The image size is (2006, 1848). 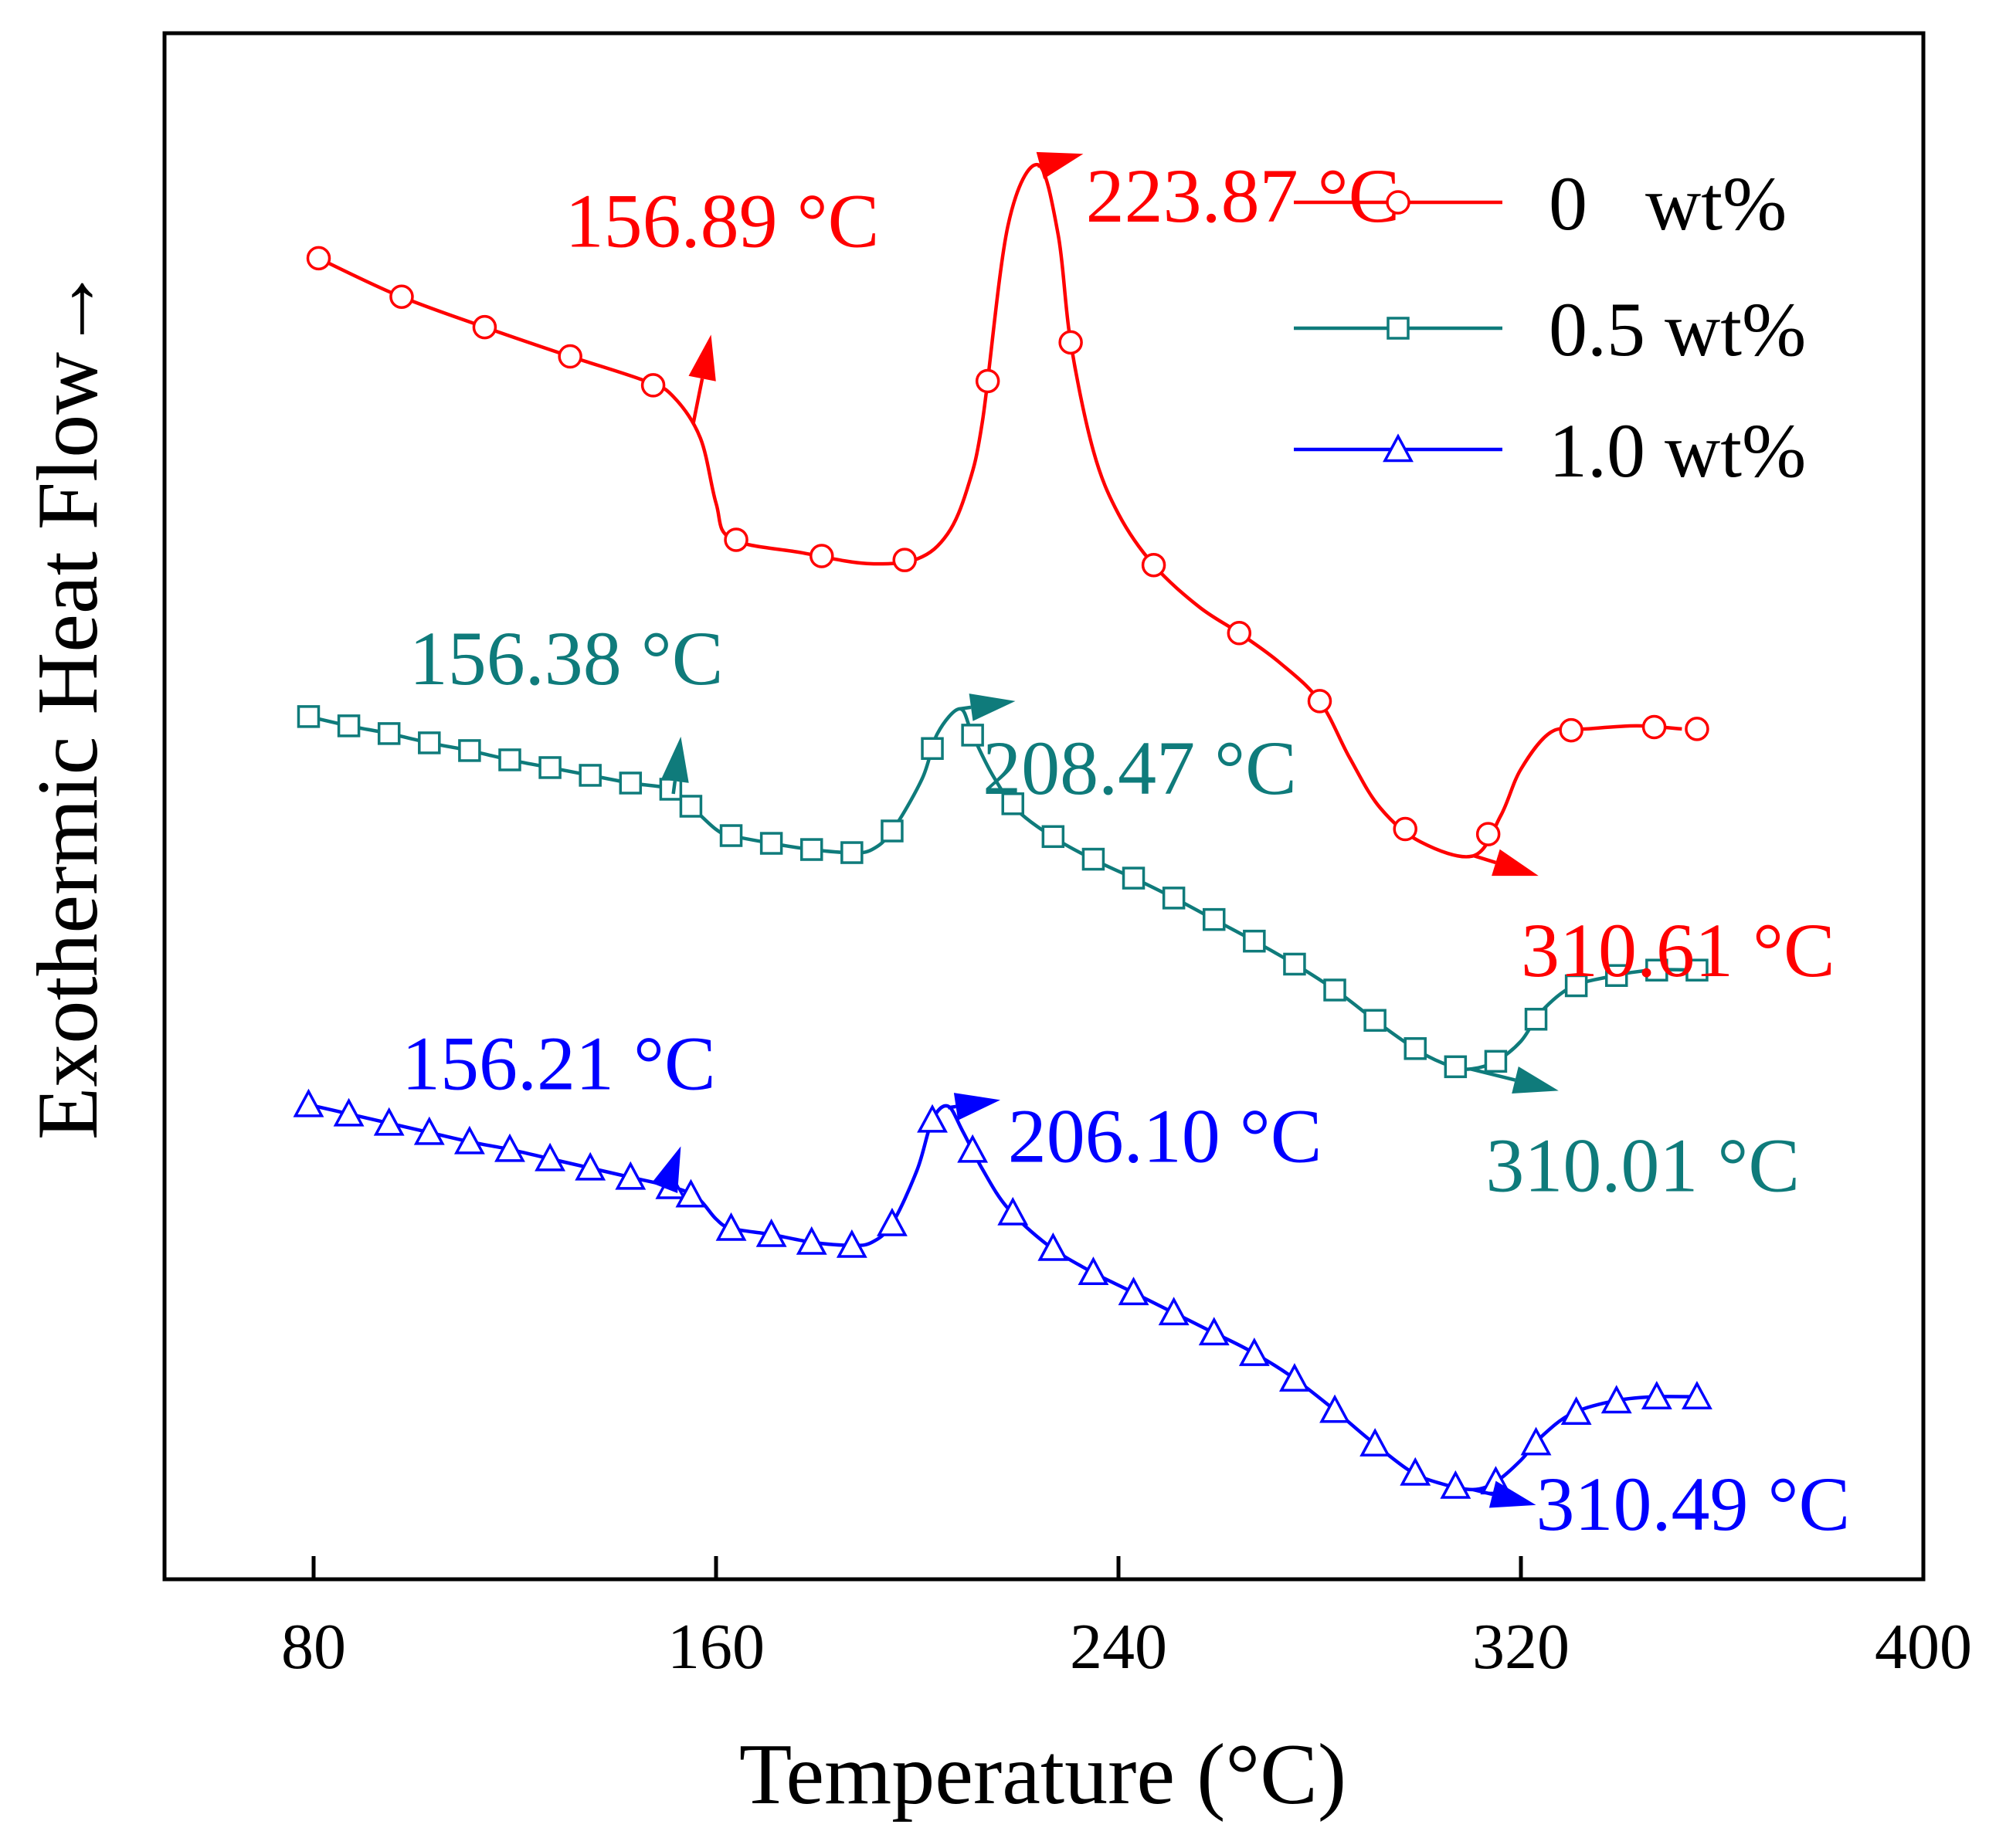 What do you see at coordinates (566, 705) in the screenshot?
I see `annotation-group: 156.38 °C` at bounding box center [566, 705].